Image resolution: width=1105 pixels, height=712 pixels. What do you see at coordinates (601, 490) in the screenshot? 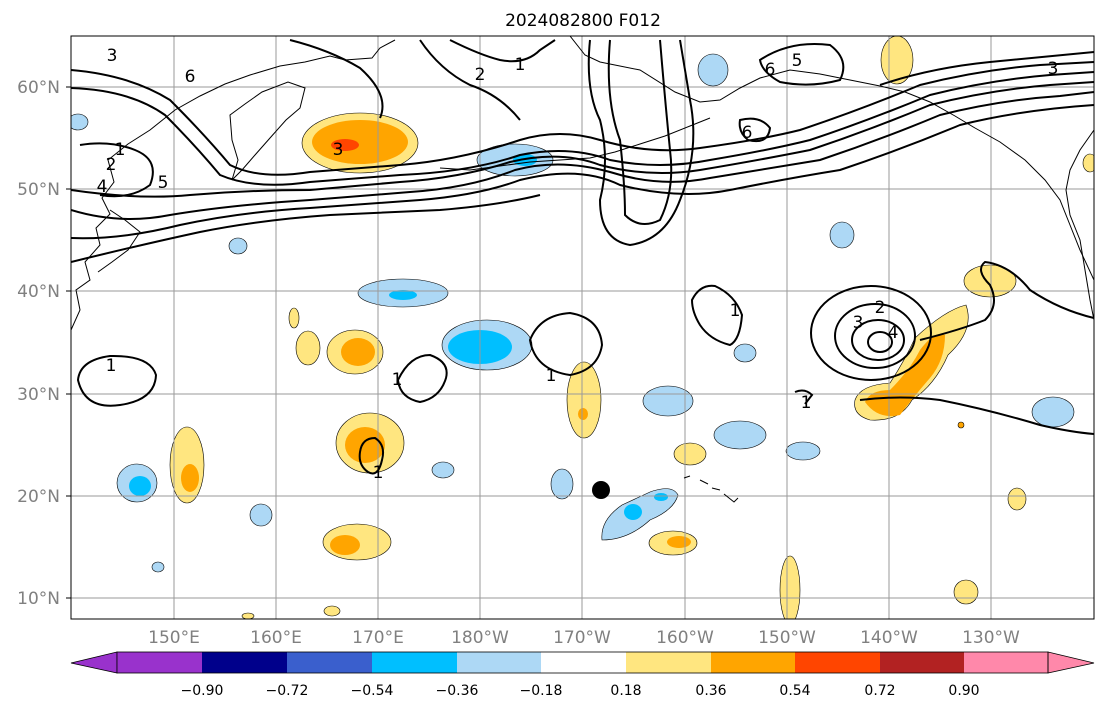
I see `storm-position-marker` at bounding box center [601, 490].